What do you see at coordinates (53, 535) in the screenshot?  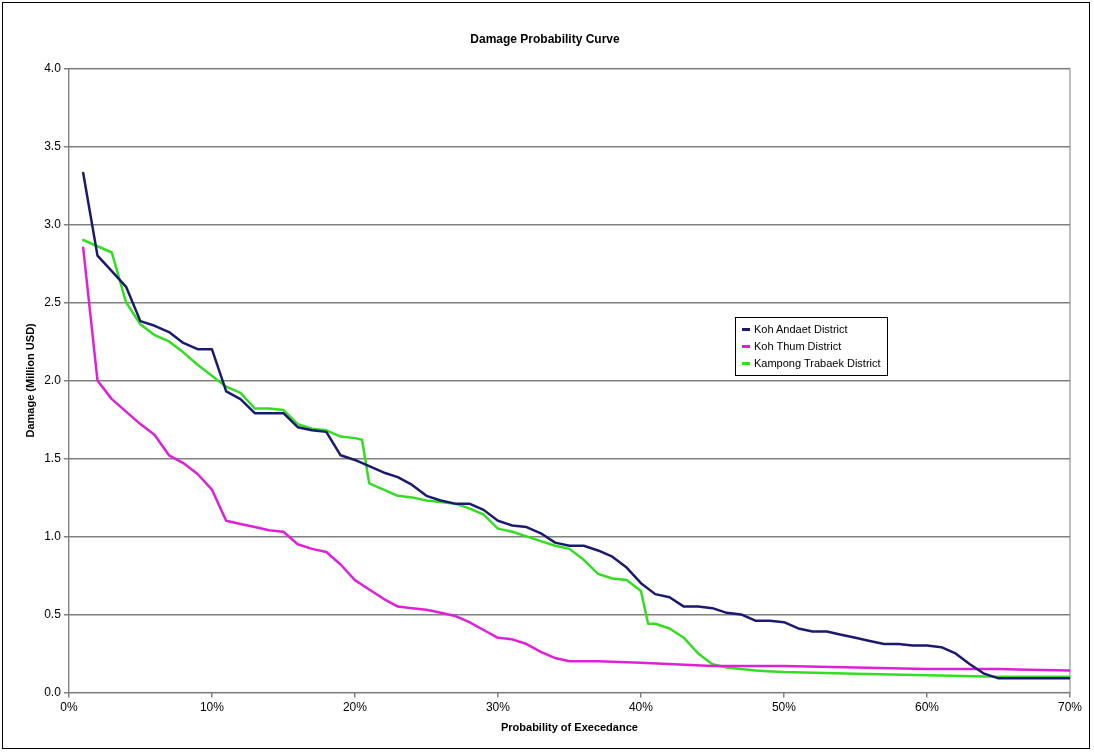 I see `y-tick-label: 1.0` at bounding box center [53, 535].